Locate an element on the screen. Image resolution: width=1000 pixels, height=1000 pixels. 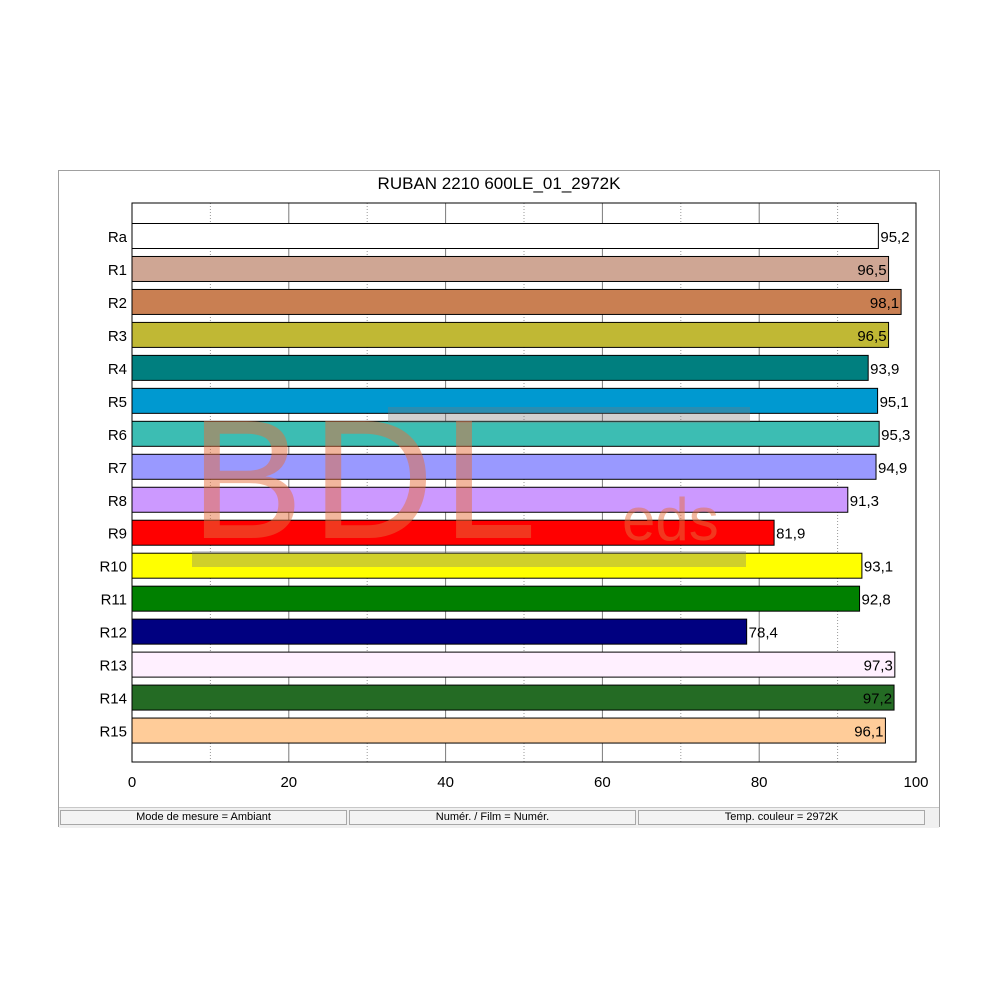
value-label-r7: 94,9 is located at coordinates (892, 468).